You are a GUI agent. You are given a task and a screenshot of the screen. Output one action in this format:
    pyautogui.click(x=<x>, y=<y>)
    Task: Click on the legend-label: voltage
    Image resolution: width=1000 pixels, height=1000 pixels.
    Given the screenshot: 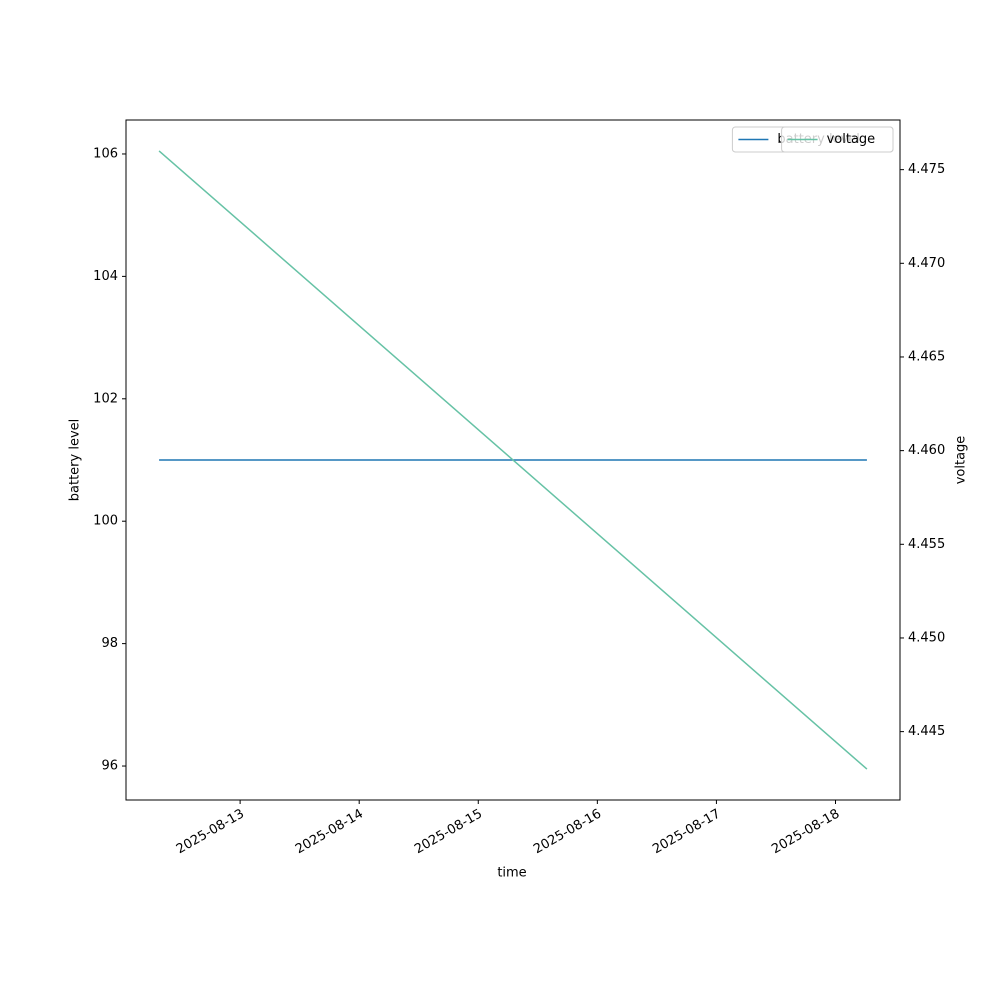 What is the action you would take?
    pyautogui.click(x=851, y=139)
    